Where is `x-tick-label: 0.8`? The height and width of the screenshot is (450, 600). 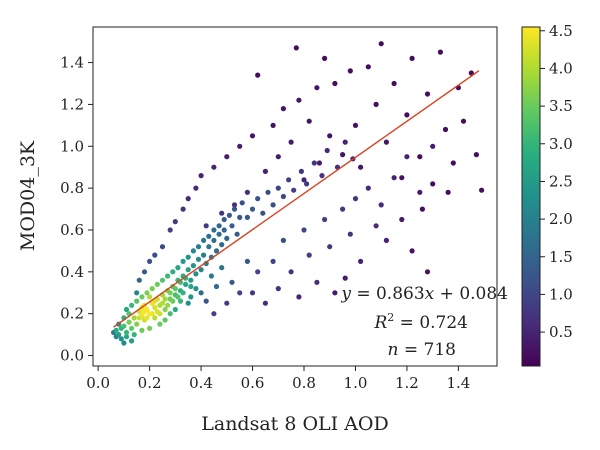
x-tick-label: 0.8 is located at coordinates (304, 383).